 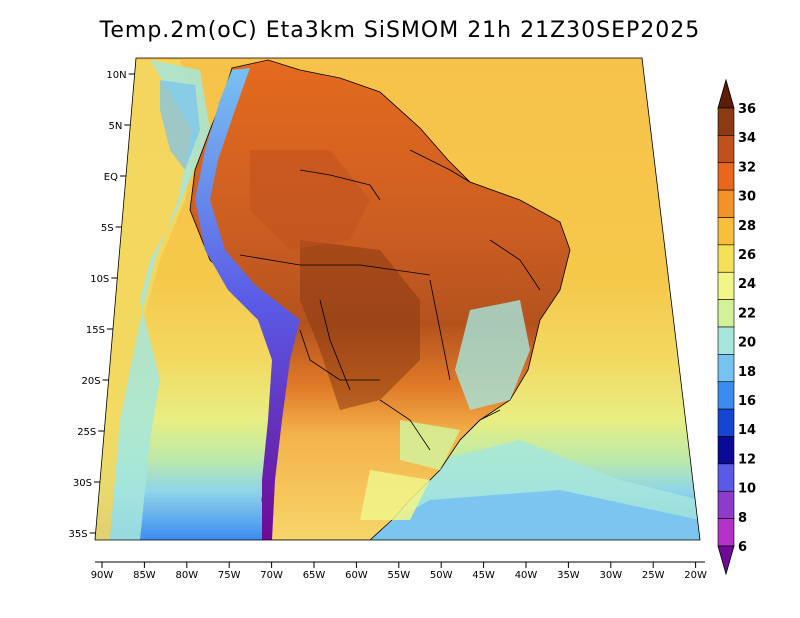 What do you see at coordinates (398, 575) in the screenshot?
I see `lon-tick-label: 55W` at bounding box center [398, 575].